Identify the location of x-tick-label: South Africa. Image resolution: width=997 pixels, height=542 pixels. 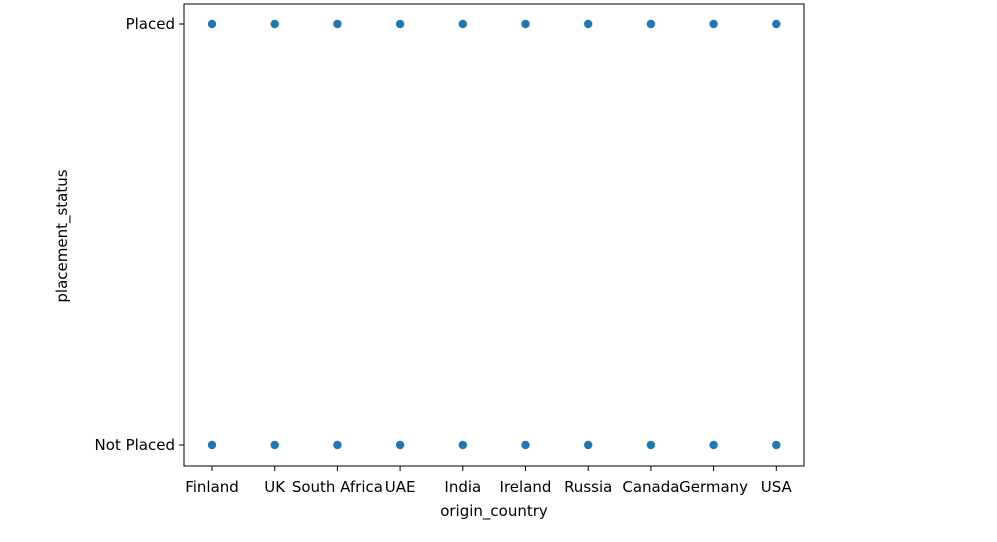
(337, 487).